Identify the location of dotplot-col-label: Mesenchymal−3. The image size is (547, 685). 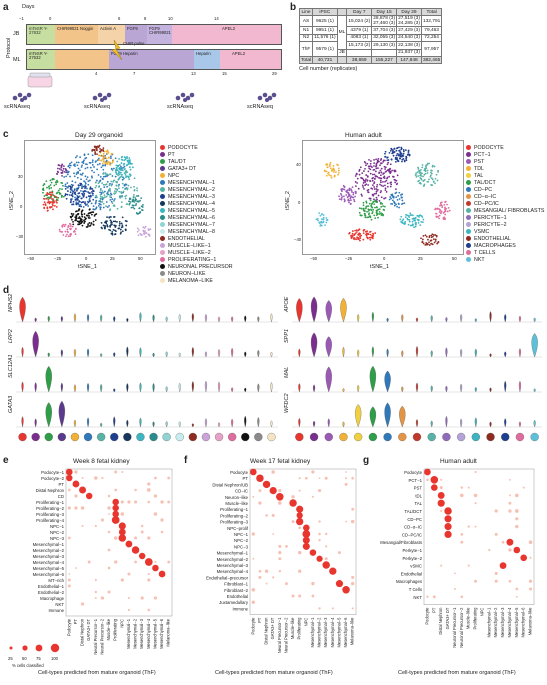
(141, 633).